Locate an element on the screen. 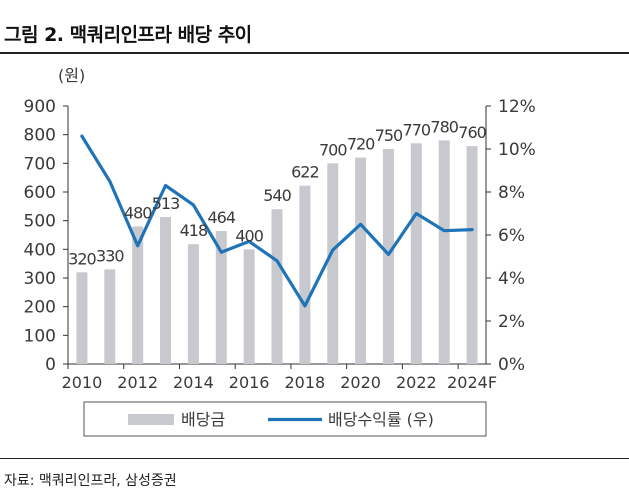 The height and width of the screenshot is (499, 629). x-tick-label: 2020 is located at coordinates (360, 382).